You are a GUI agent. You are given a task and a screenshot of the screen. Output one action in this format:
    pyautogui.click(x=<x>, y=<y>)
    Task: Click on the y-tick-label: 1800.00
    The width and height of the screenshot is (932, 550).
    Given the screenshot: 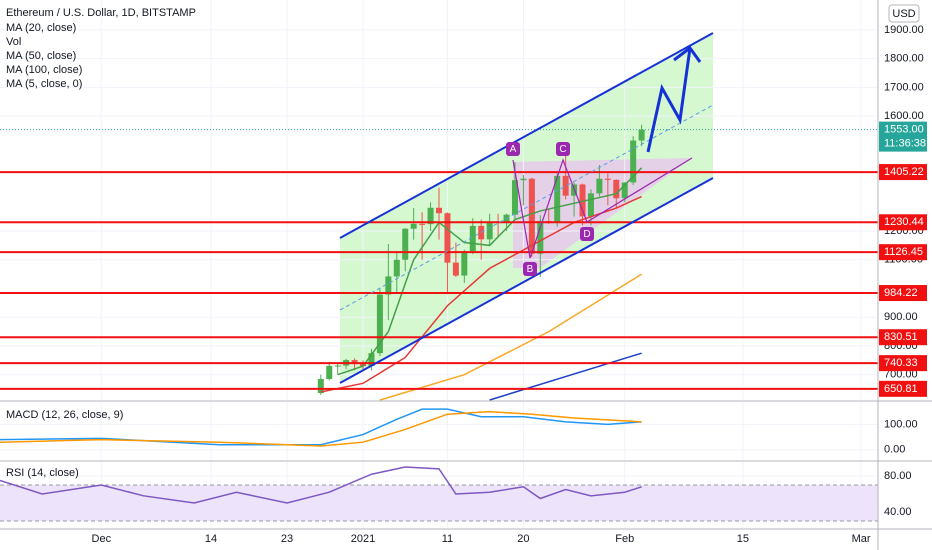 What is the action you would take?
    pyautogui.click(x=904, y=59)
    